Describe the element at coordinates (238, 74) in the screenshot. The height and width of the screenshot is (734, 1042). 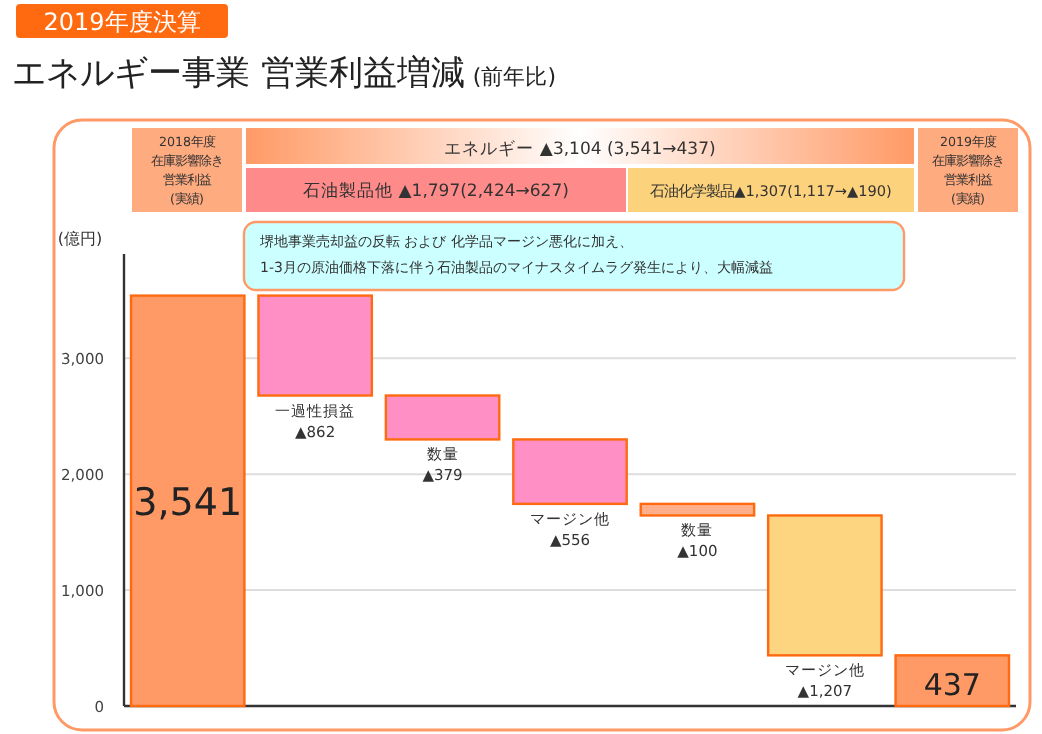
I see `chart-title: エネルギー事業 営業利益増減` at that location.